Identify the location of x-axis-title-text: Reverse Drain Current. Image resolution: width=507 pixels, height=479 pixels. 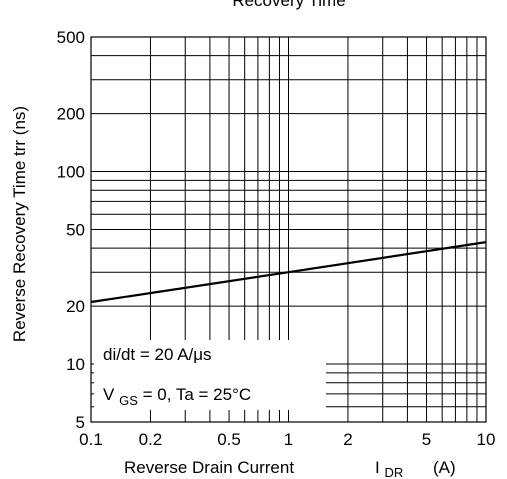
(209, 467).